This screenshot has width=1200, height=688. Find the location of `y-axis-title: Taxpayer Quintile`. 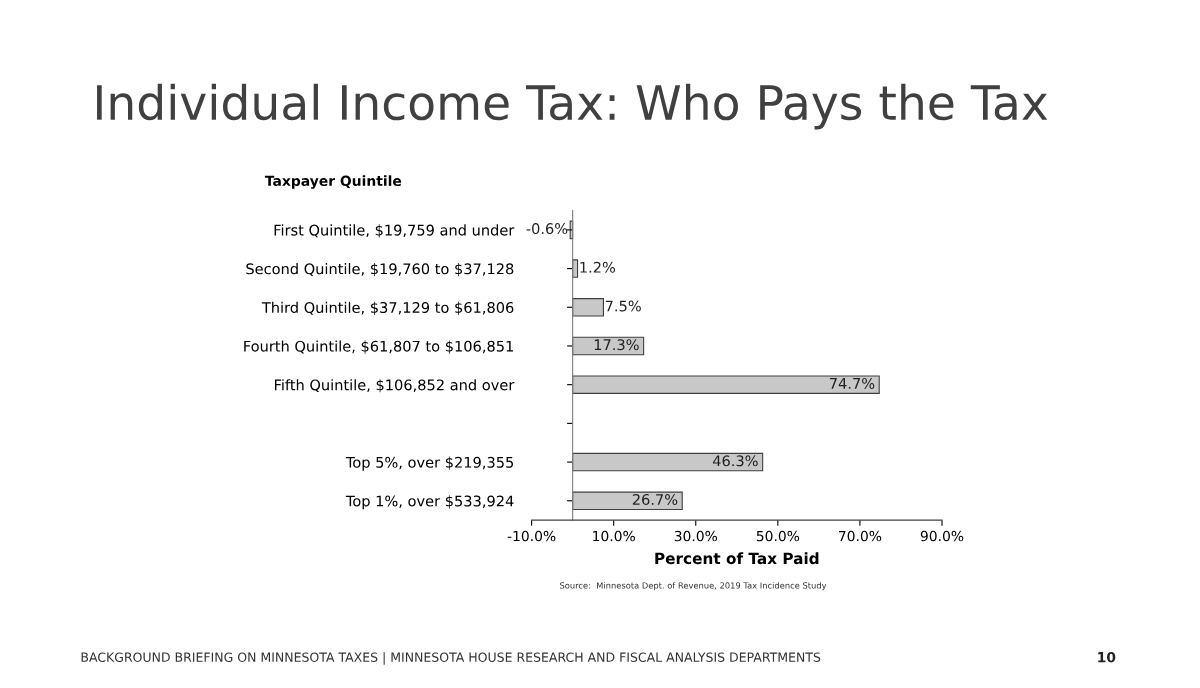

y-axis-title: Taxpayer Quintile is located at coordinates (333, 182).